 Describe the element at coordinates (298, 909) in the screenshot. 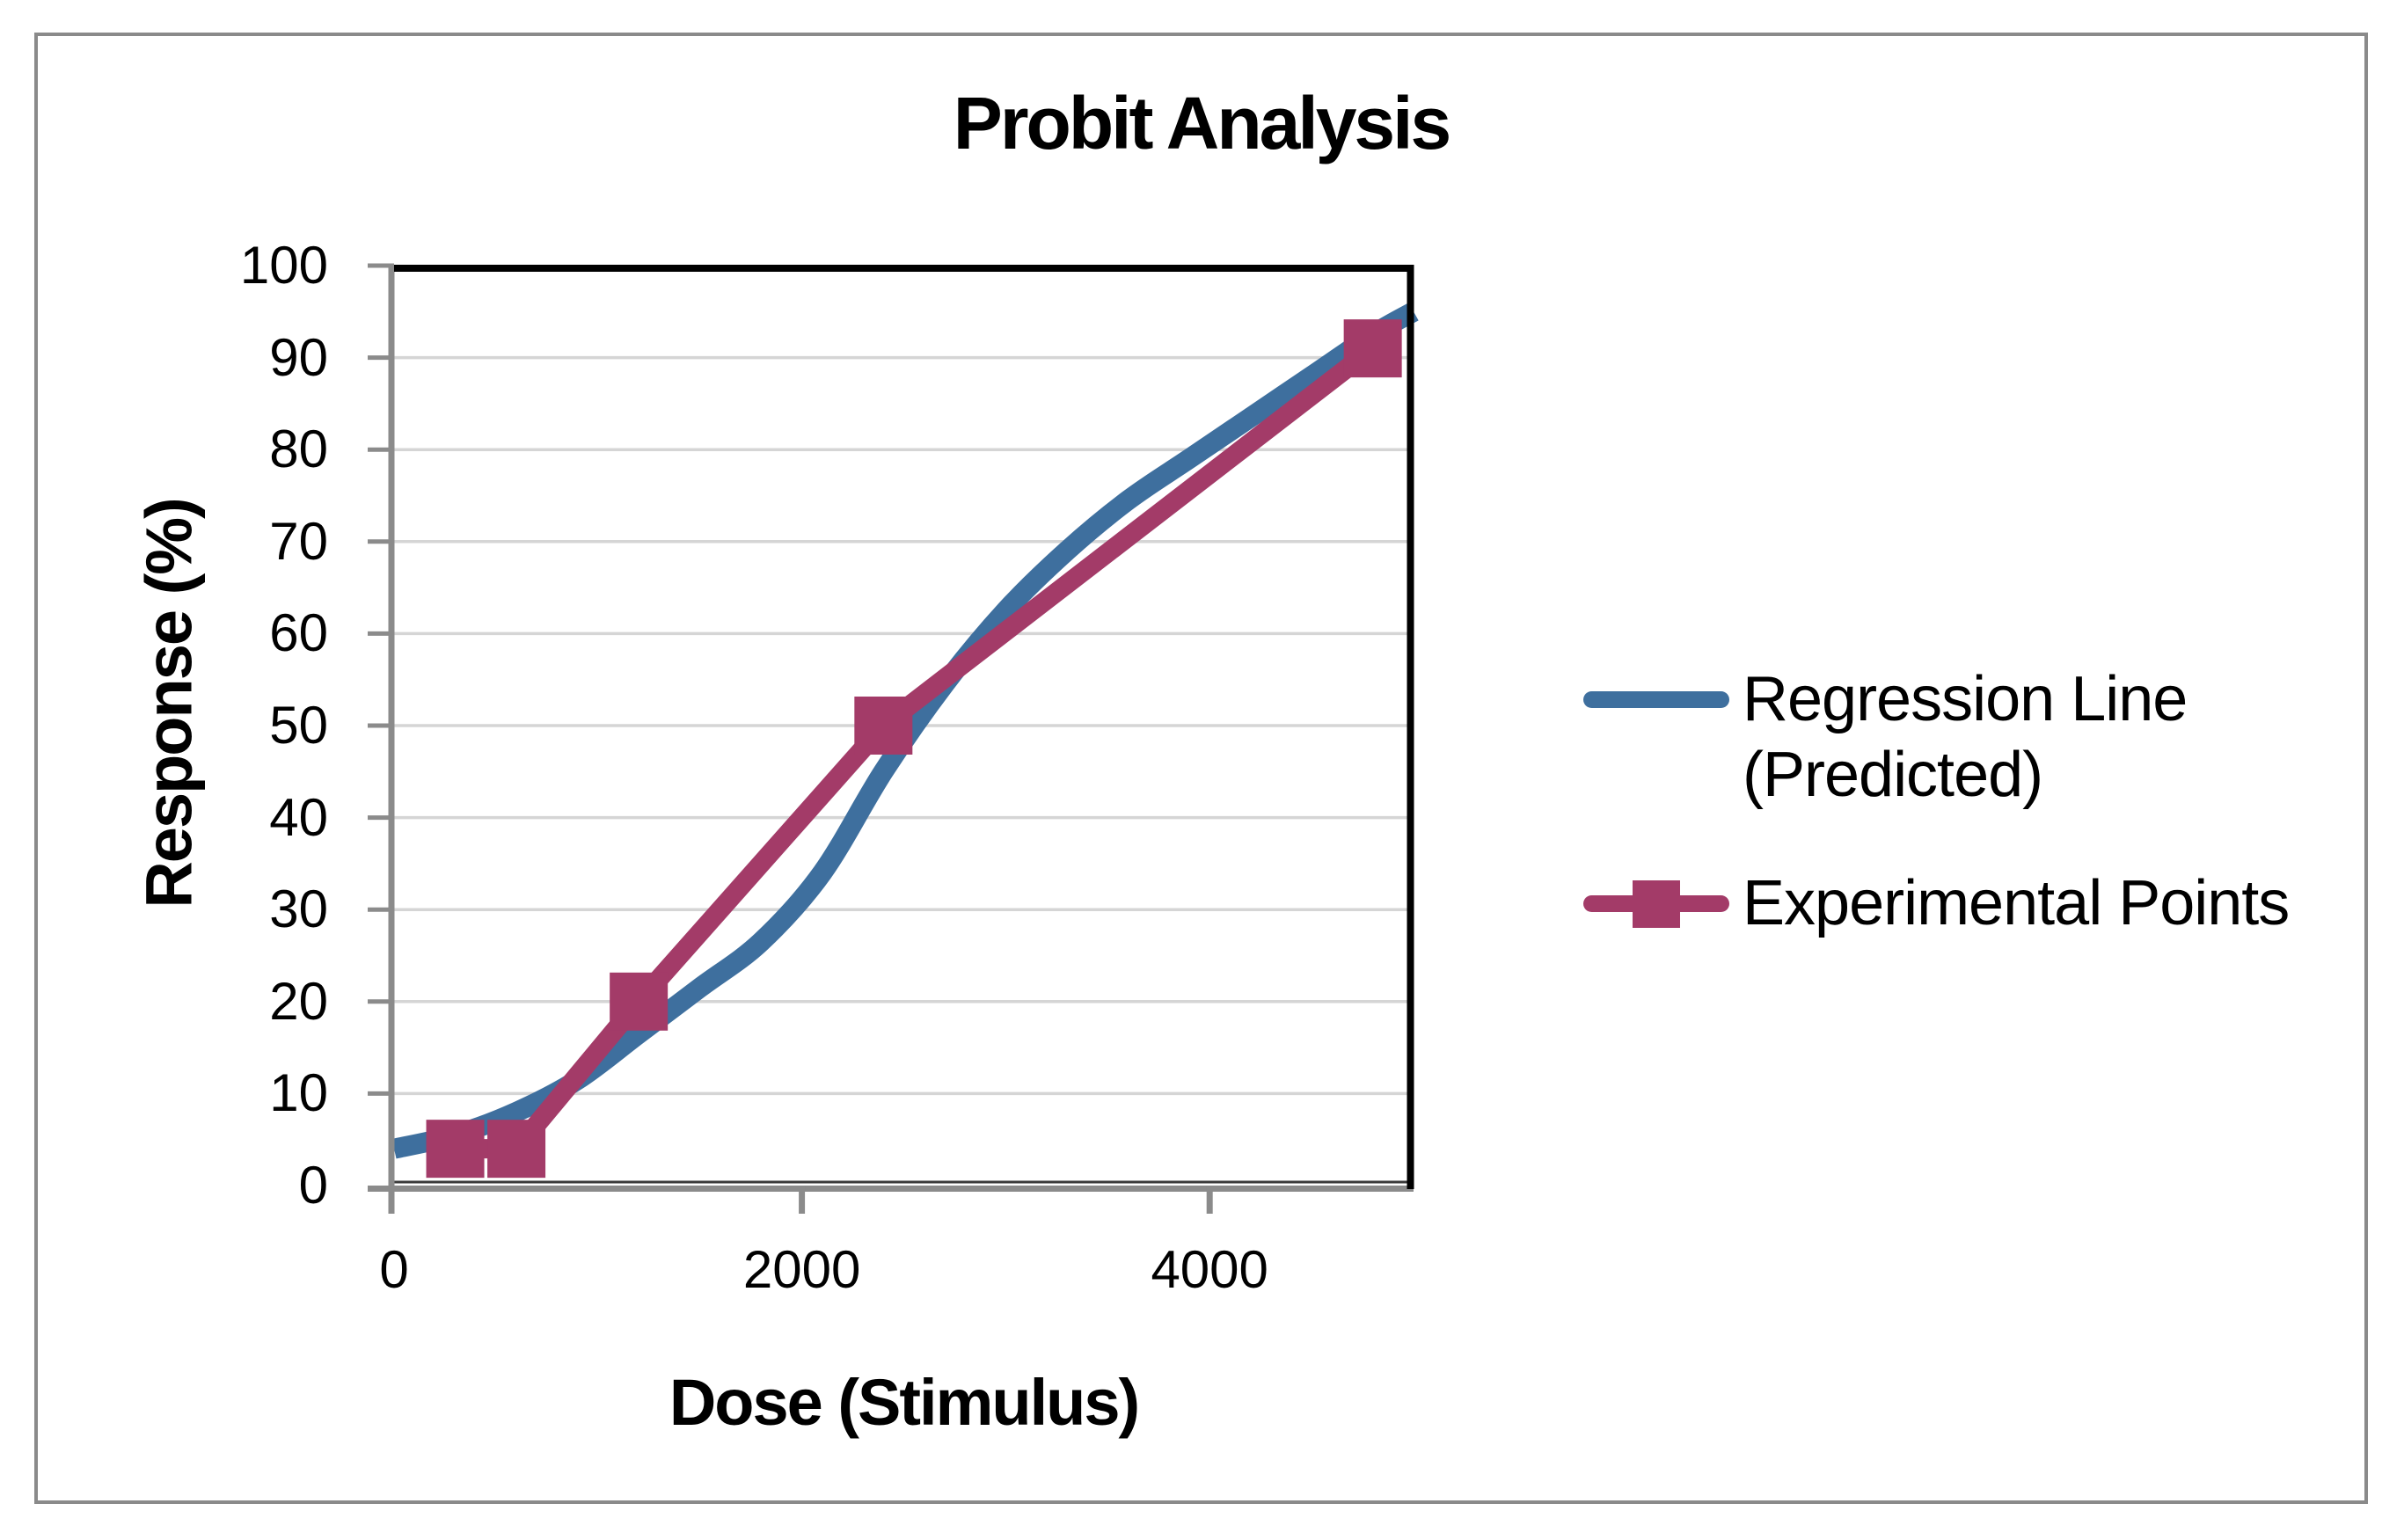

I see `y-tick-label-30: 30` at that location.